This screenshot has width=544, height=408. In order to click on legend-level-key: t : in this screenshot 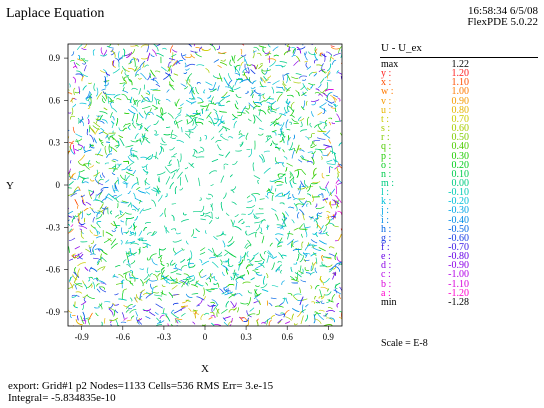, I will do `click(385, 119)`.